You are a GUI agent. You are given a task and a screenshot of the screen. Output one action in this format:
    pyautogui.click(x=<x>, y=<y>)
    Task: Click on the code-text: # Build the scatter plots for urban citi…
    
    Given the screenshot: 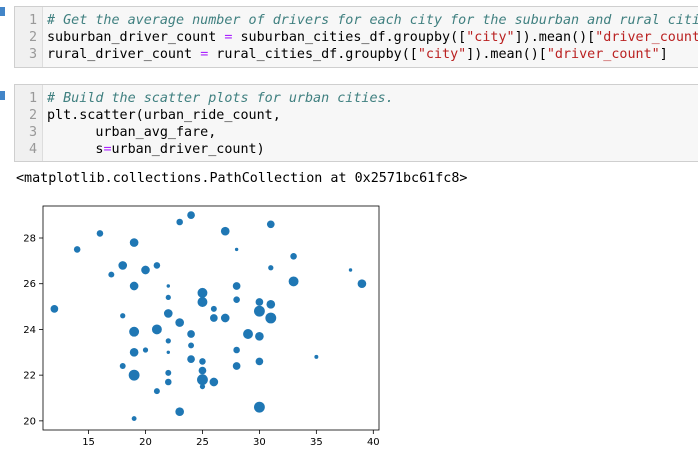 What is the action you would take?
    pyautogui.click(x=220, y=98)
    